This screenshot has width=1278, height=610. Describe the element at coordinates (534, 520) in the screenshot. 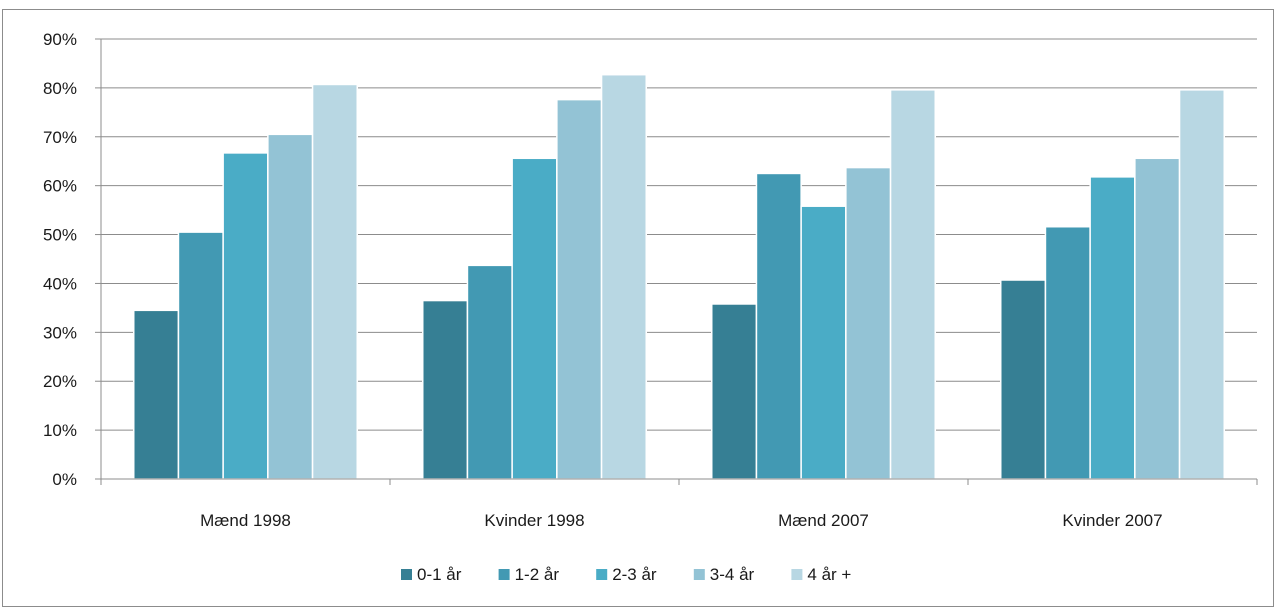

I see `x-category-label: Kvinder 1998` at that location.